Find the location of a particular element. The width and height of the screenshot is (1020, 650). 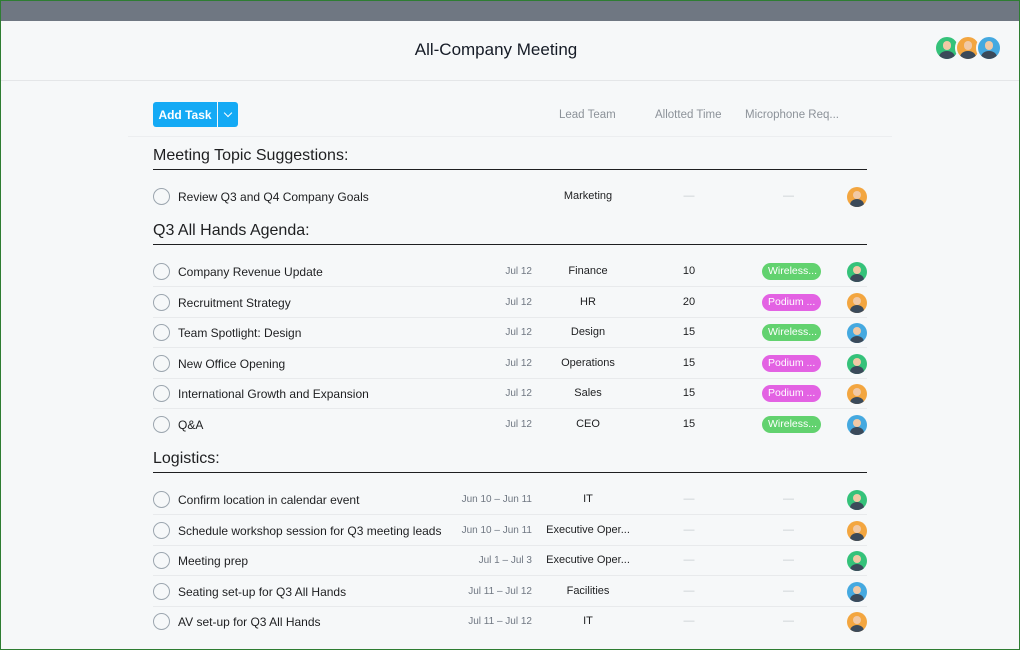

task-name: International Growth and Expansion is located at coordinates (273, 394).